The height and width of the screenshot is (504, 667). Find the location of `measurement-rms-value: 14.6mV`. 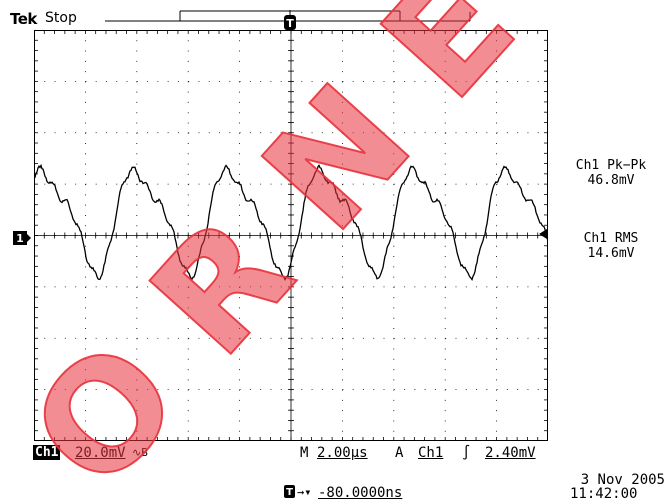

measurement-rms-value: 14.6mV is located at coordinates (611, 253).